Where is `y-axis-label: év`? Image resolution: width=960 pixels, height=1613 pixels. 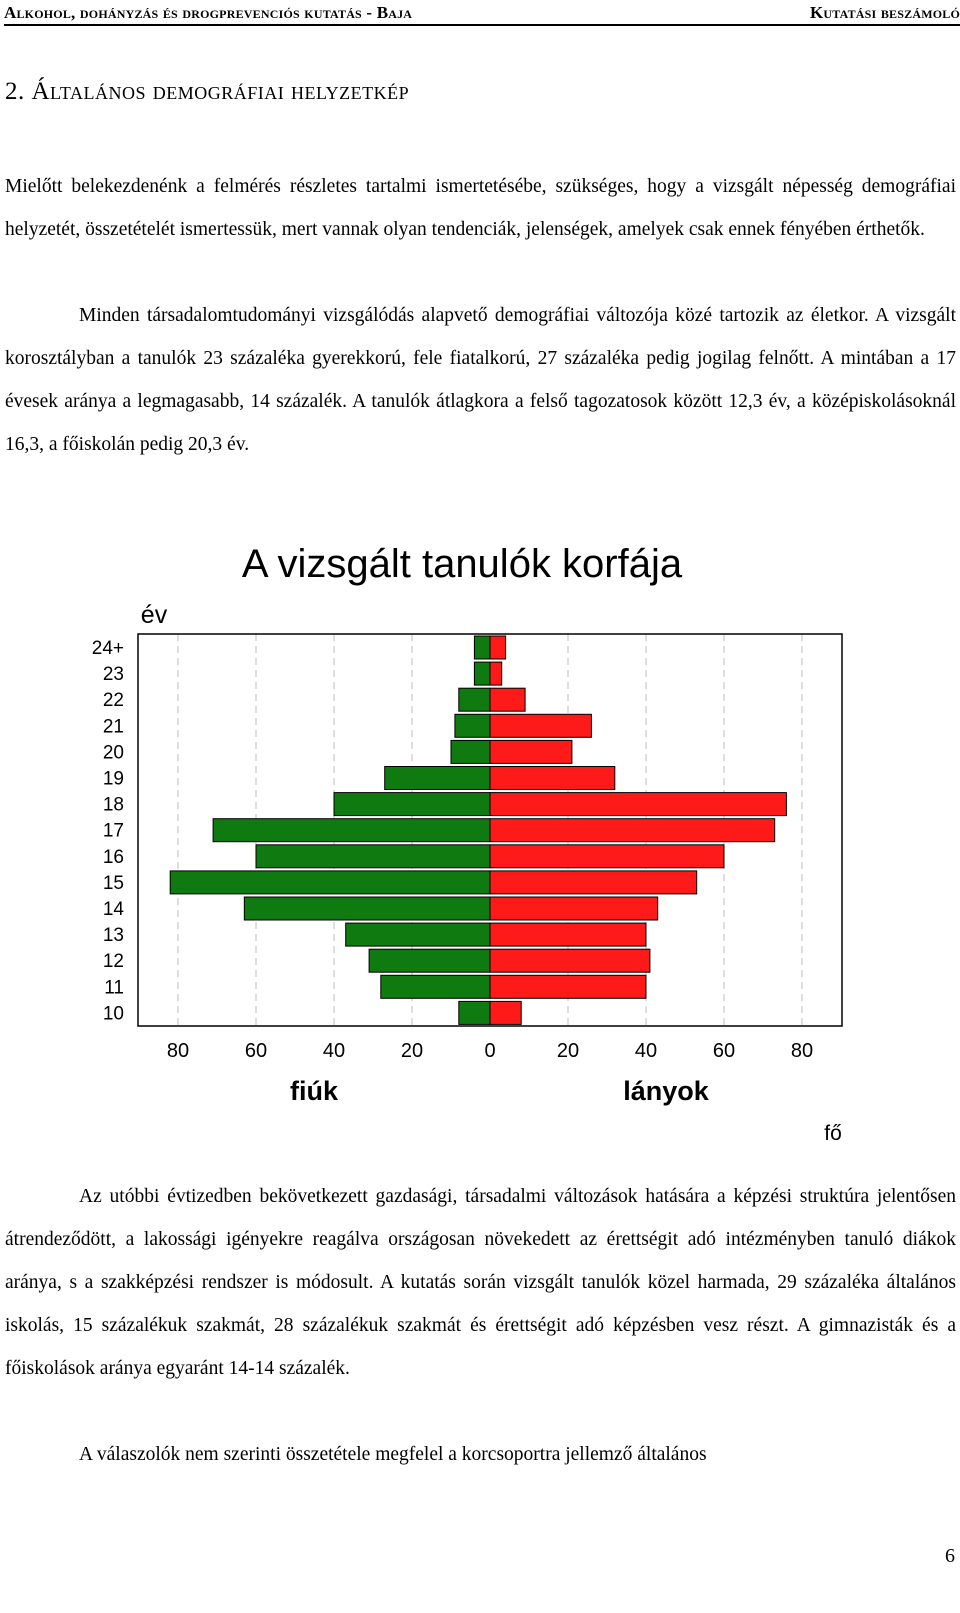 y-axis-label: év is located at coordinates (154, 615).